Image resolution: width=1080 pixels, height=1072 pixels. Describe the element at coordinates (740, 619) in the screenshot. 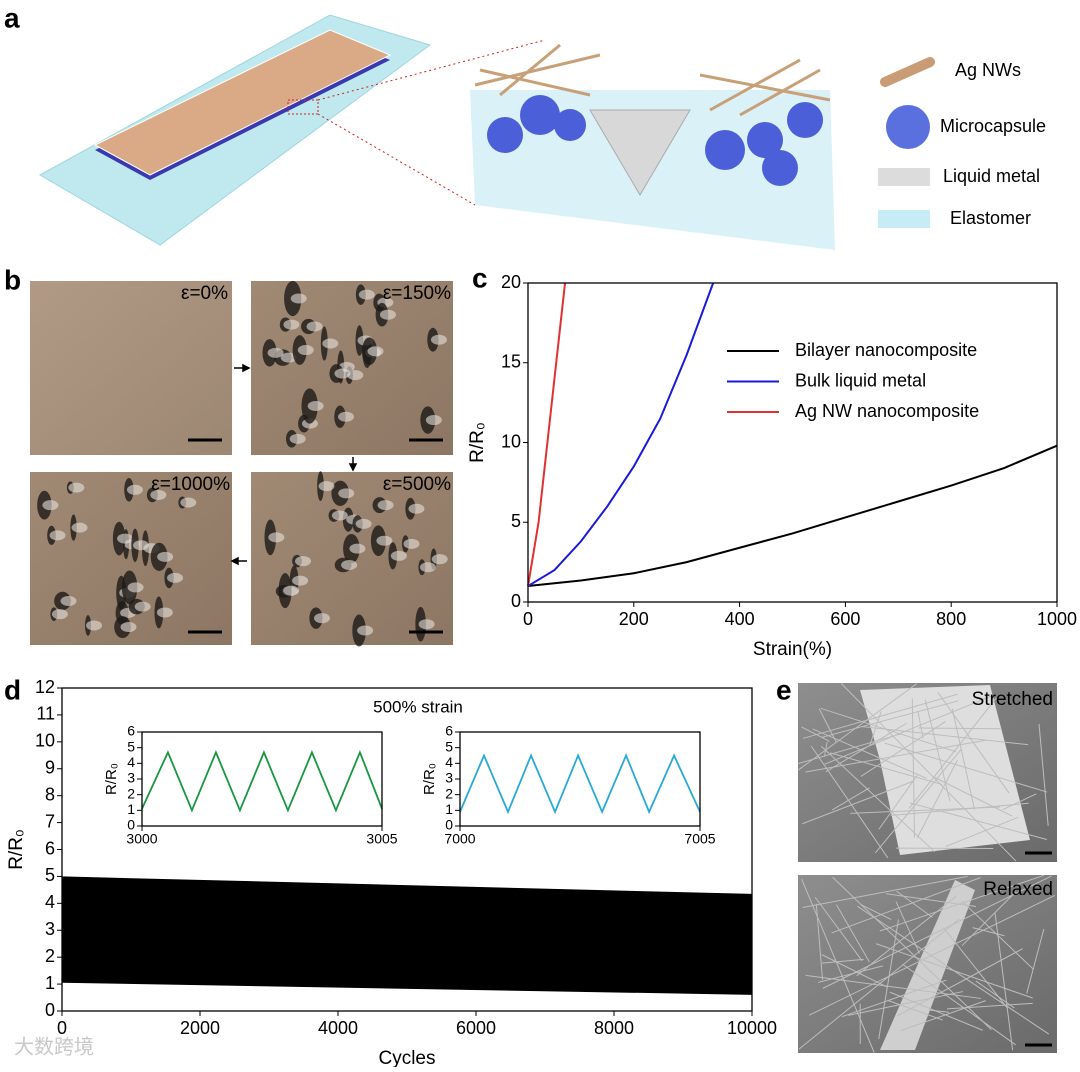

I see `x-tick-label: 400` at that location.